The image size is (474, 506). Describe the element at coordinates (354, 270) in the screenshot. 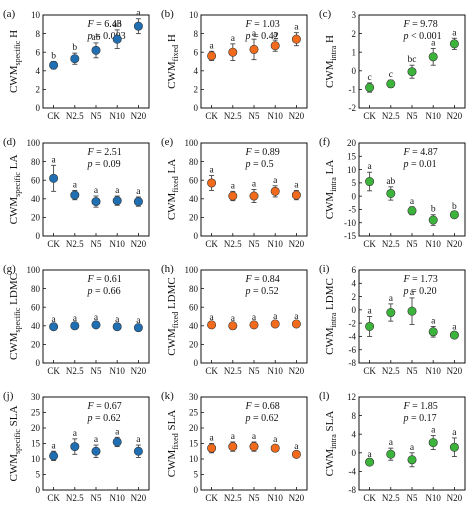

I see `y-tick-label: 6` at that location.